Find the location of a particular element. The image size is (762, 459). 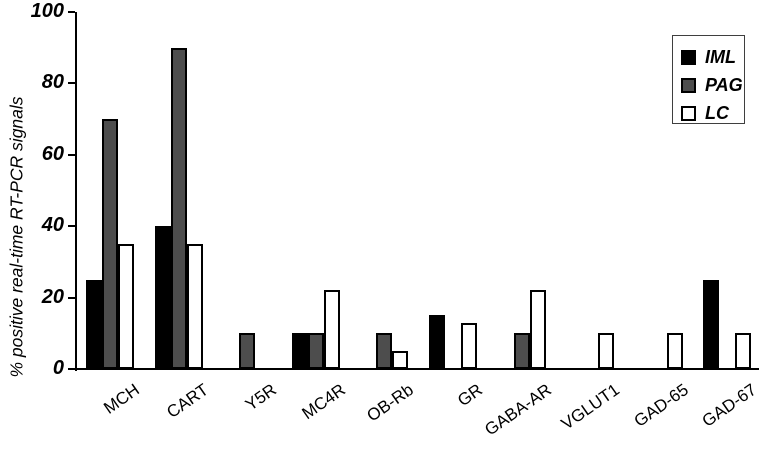

legend-item-lc: LC is located at coordinates (712, 113).